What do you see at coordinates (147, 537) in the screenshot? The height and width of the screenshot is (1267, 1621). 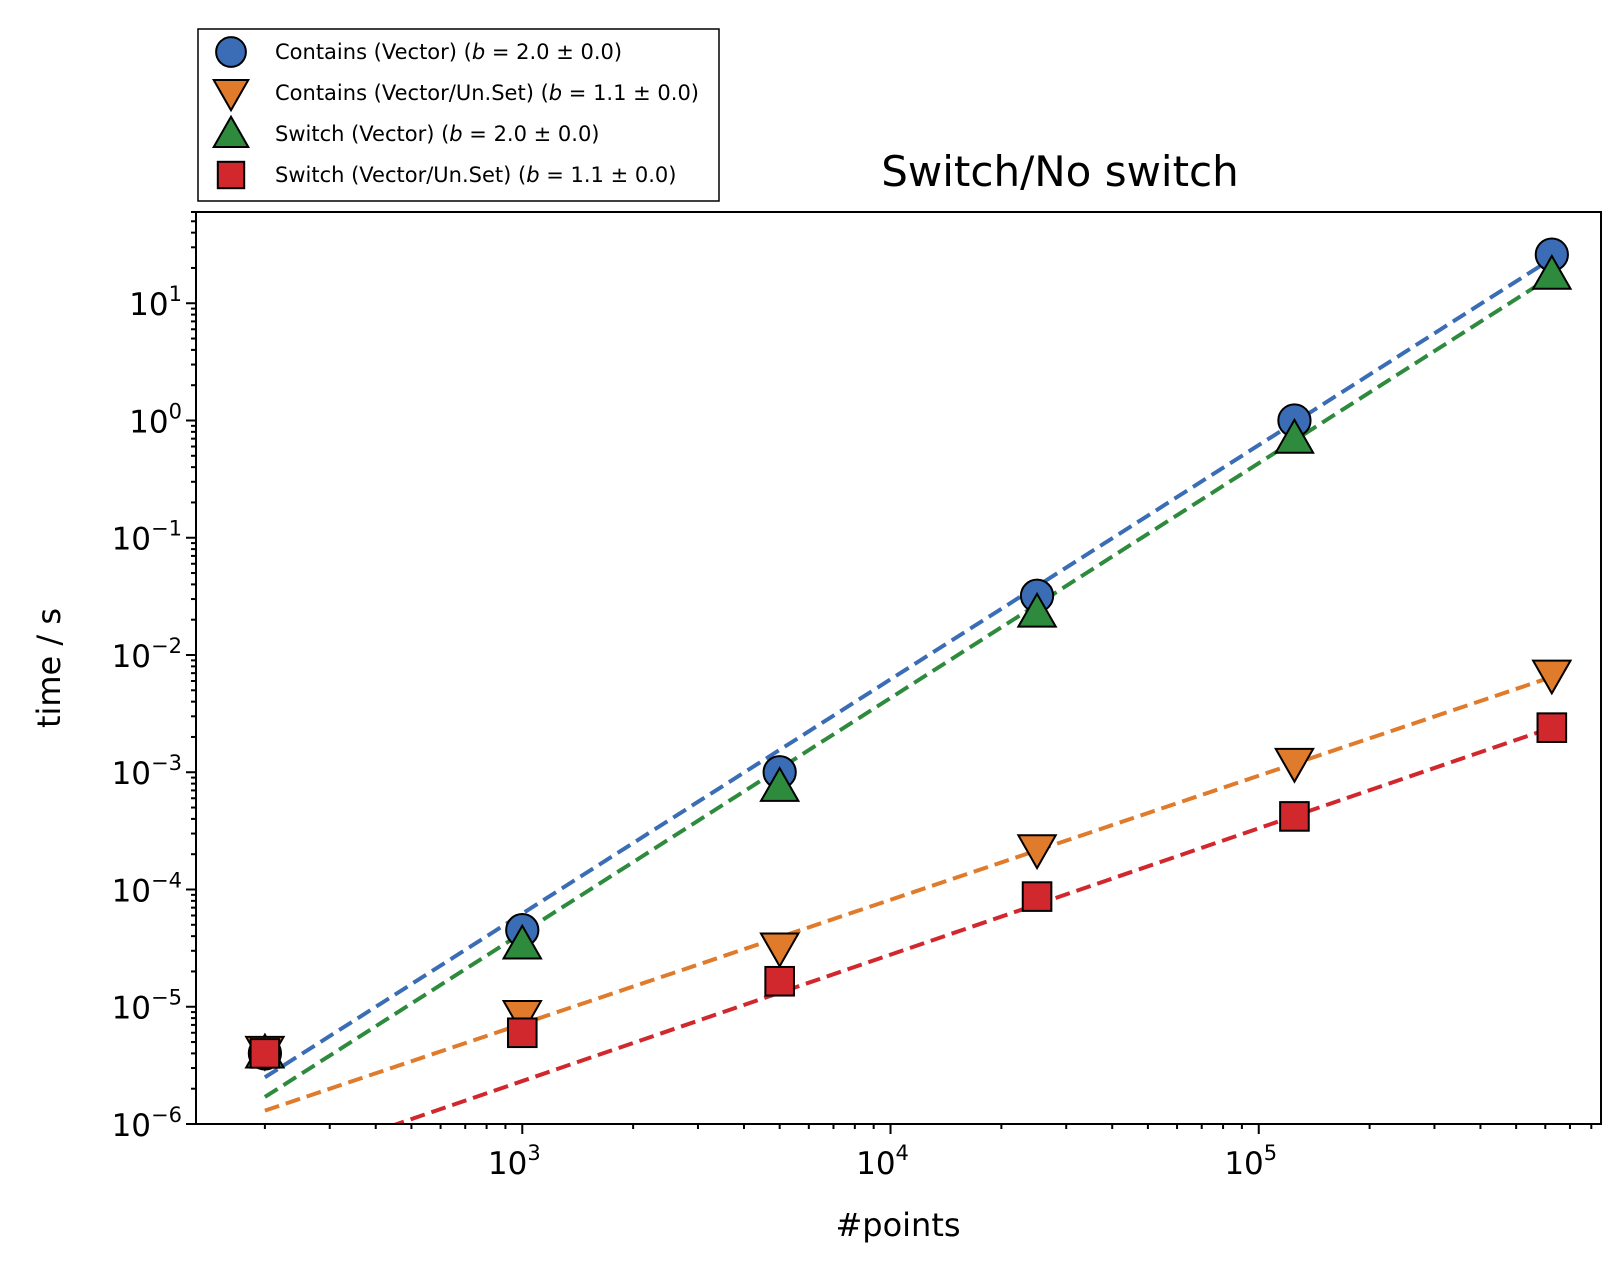 I see `y-tick-label: 10⁻¹` at bounding box center [147, 537].